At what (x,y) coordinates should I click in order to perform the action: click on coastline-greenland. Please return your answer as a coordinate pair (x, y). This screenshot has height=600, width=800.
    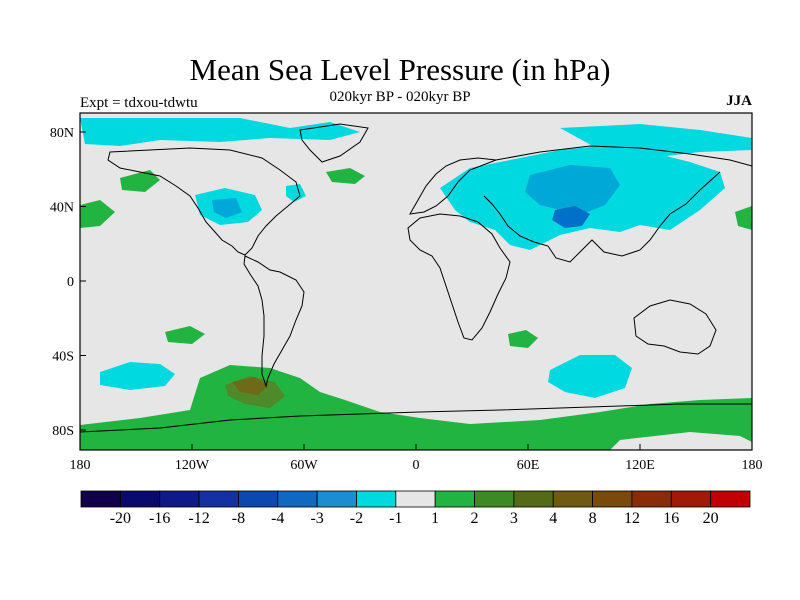
    Looking at the image, I should click on (334, 143).